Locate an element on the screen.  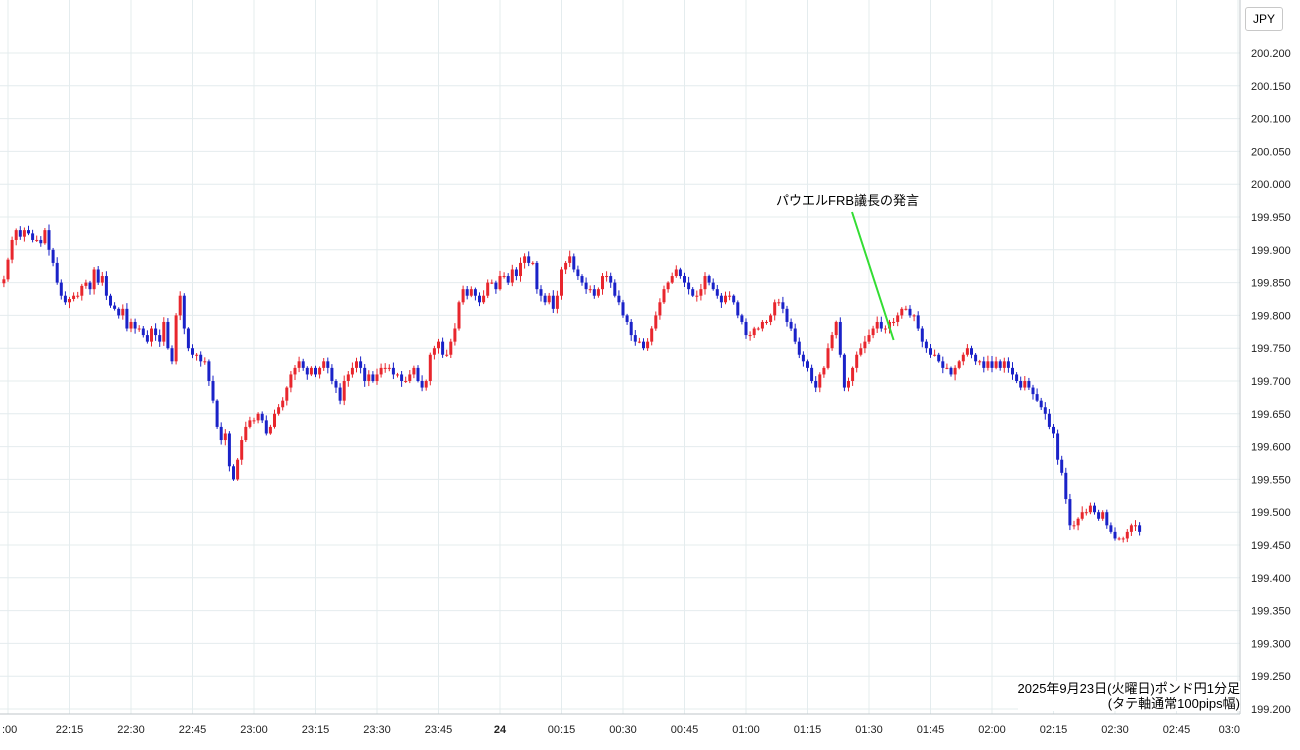
y-tick-label: 200.150 is located at coordinates (1271, 87).